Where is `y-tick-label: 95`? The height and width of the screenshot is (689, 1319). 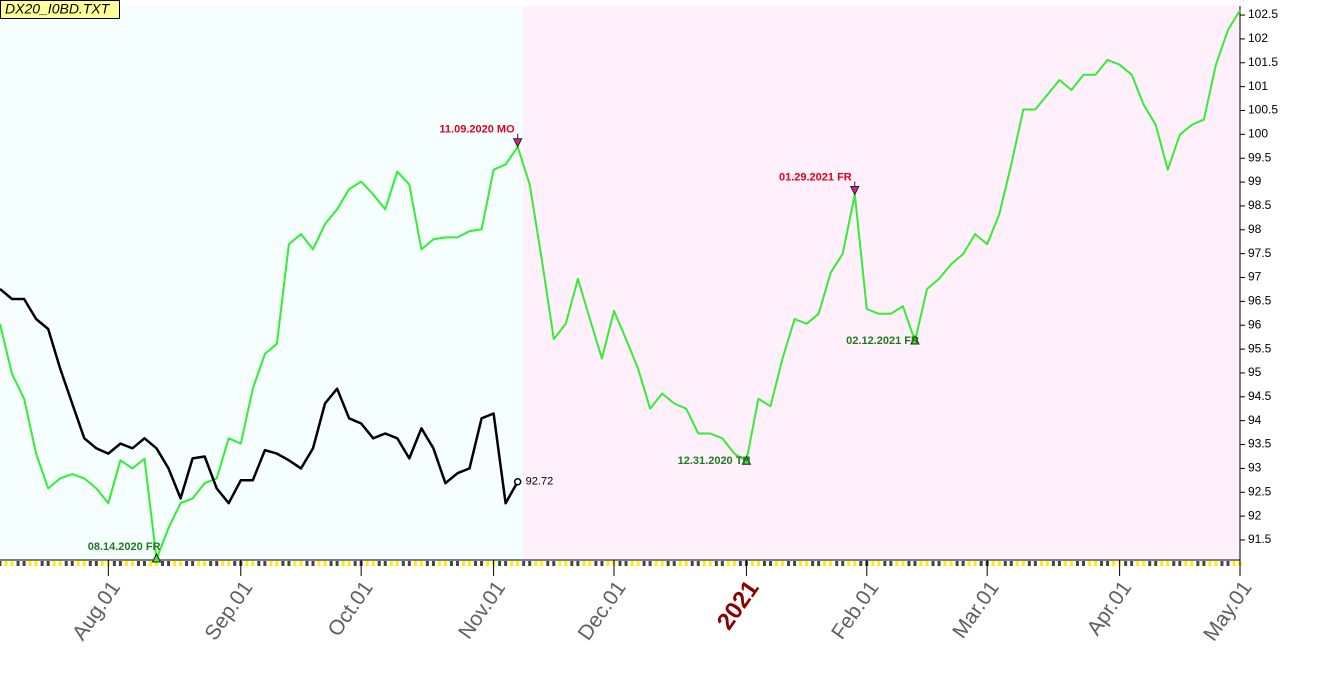
y-tick-label: 95 is located at coordinates (1255, 372).